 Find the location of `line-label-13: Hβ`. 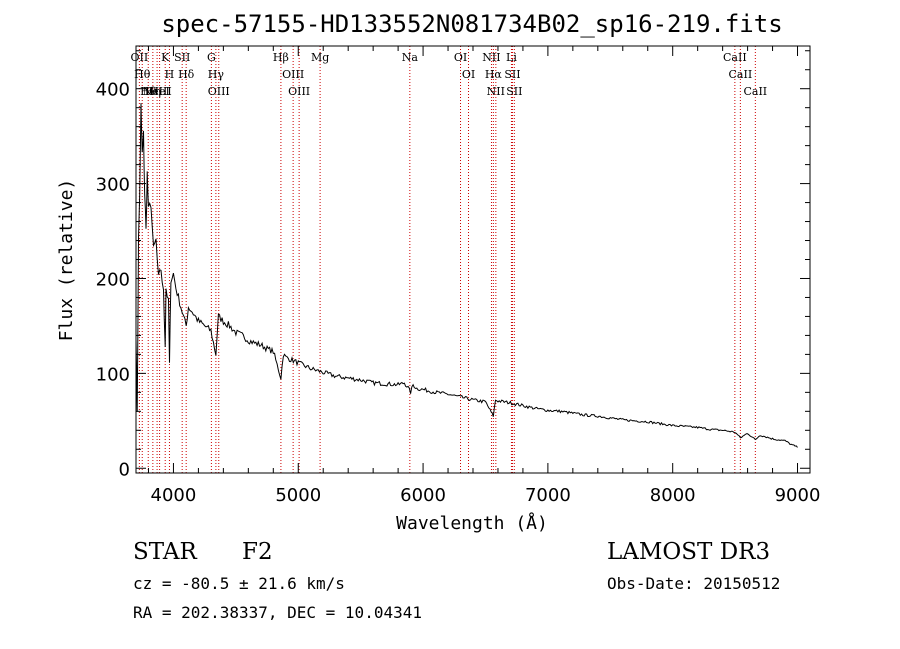

line-label-13: Hβ is located at coordinates (281, 57).